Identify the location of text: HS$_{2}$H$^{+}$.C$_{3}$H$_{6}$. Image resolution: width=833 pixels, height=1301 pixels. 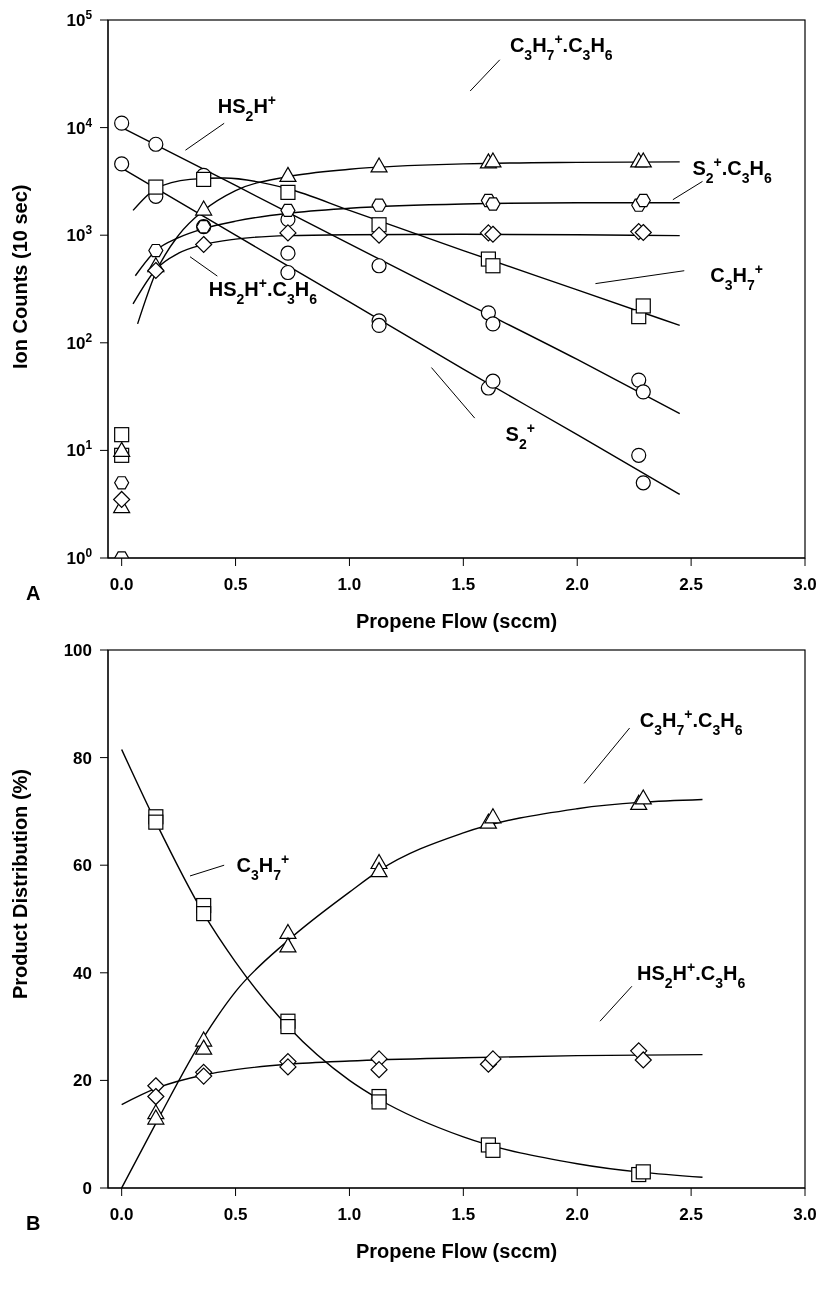
(691, 974).